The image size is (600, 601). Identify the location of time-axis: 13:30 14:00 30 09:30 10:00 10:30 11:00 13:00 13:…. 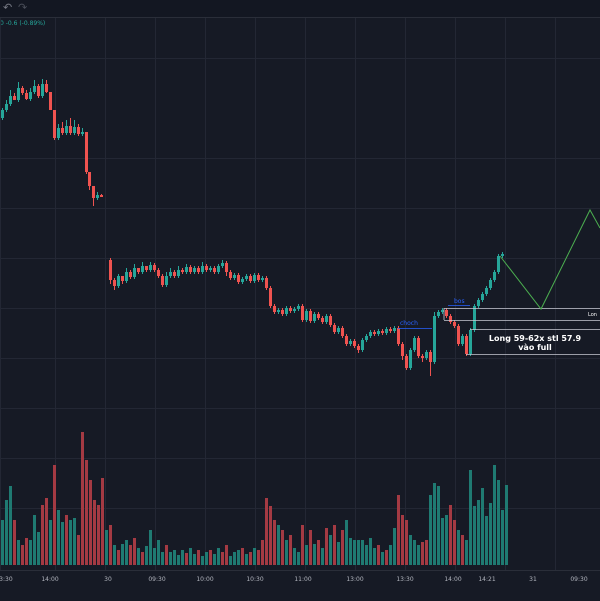
(300, 585).